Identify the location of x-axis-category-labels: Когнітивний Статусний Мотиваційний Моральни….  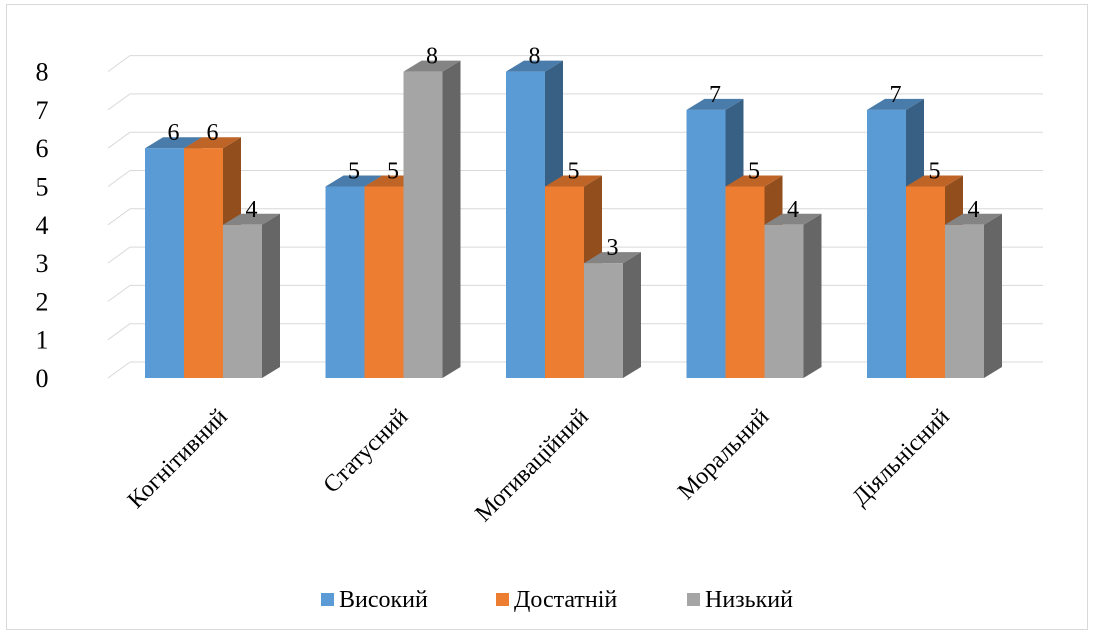
(539, 465).